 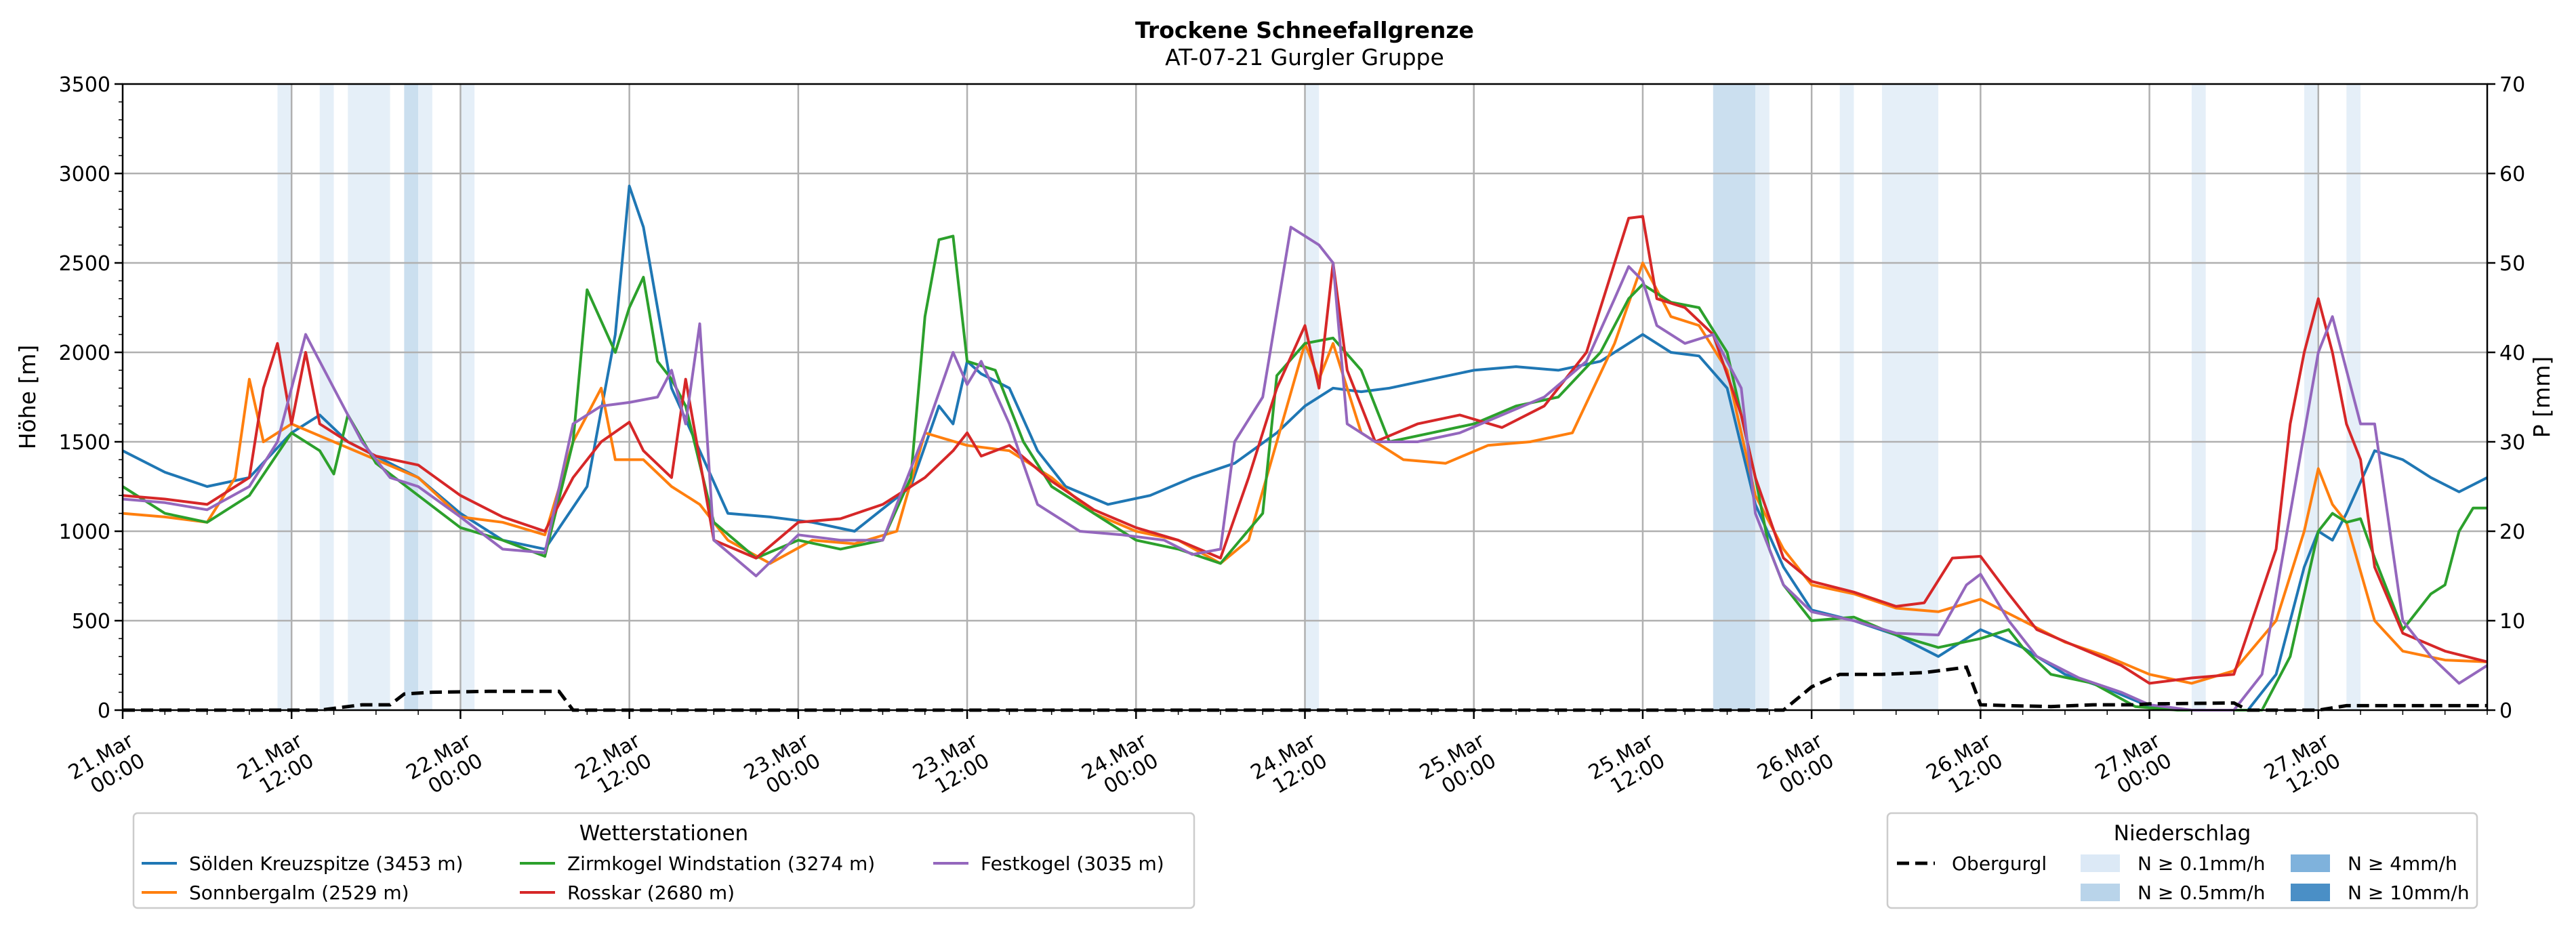 What do you see at coordinates (85, 85) in the screenshot?
I see `y-tick-label: 3500` at bounding box center [85, 85].